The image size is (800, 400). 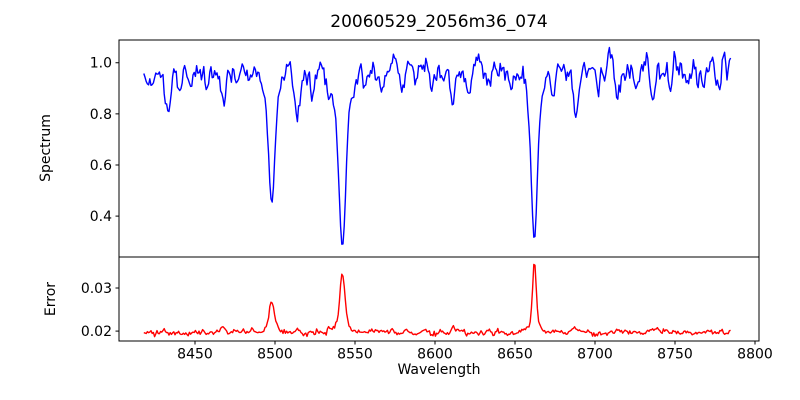 I want to click on y-tick-label: 0.02, so click(x=96, y=332).